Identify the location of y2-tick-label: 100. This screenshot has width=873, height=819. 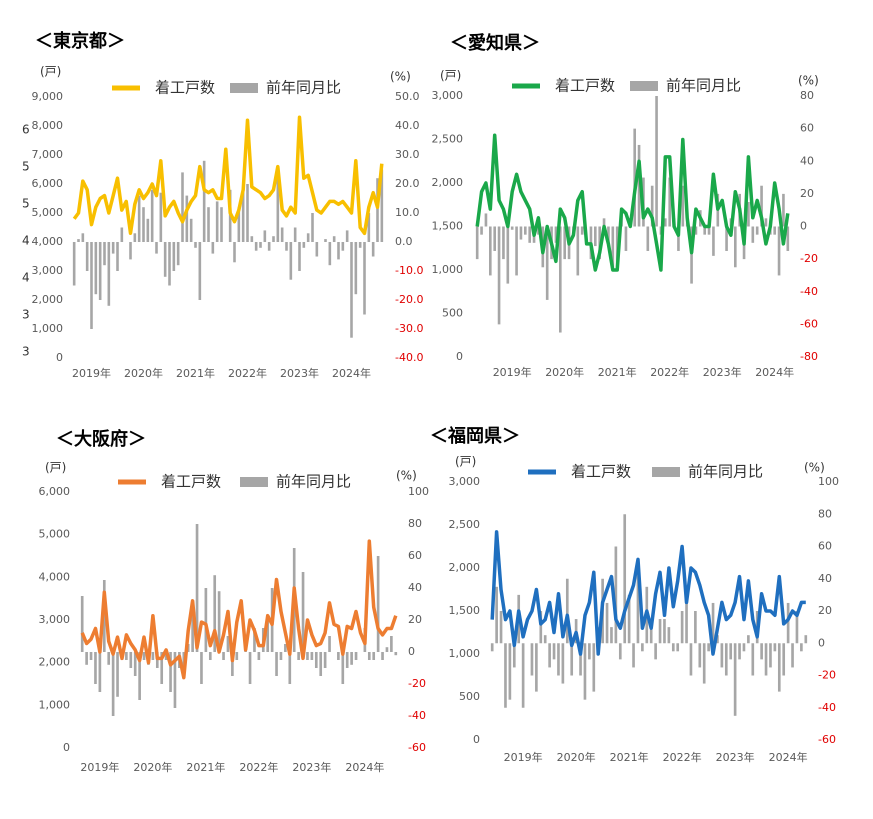
(828, 481).